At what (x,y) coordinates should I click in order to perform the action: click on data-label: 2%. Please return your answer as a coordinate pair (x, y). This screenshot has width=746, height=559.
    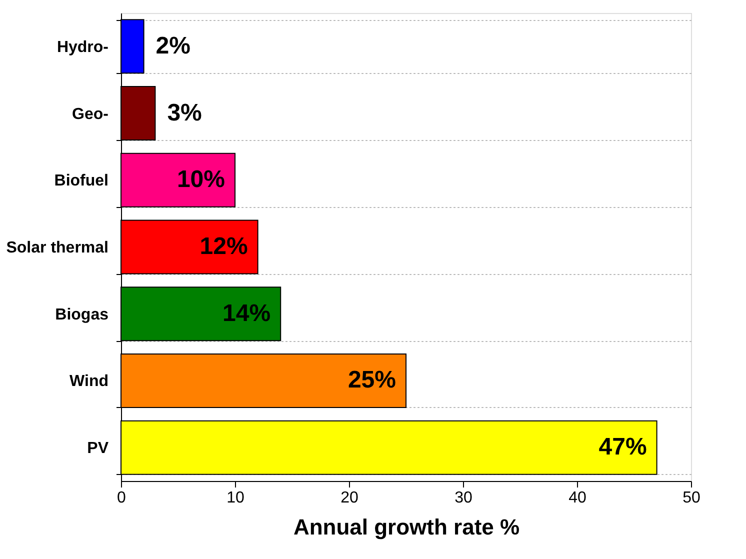
    Looking at the image, I should click on (173, 46).